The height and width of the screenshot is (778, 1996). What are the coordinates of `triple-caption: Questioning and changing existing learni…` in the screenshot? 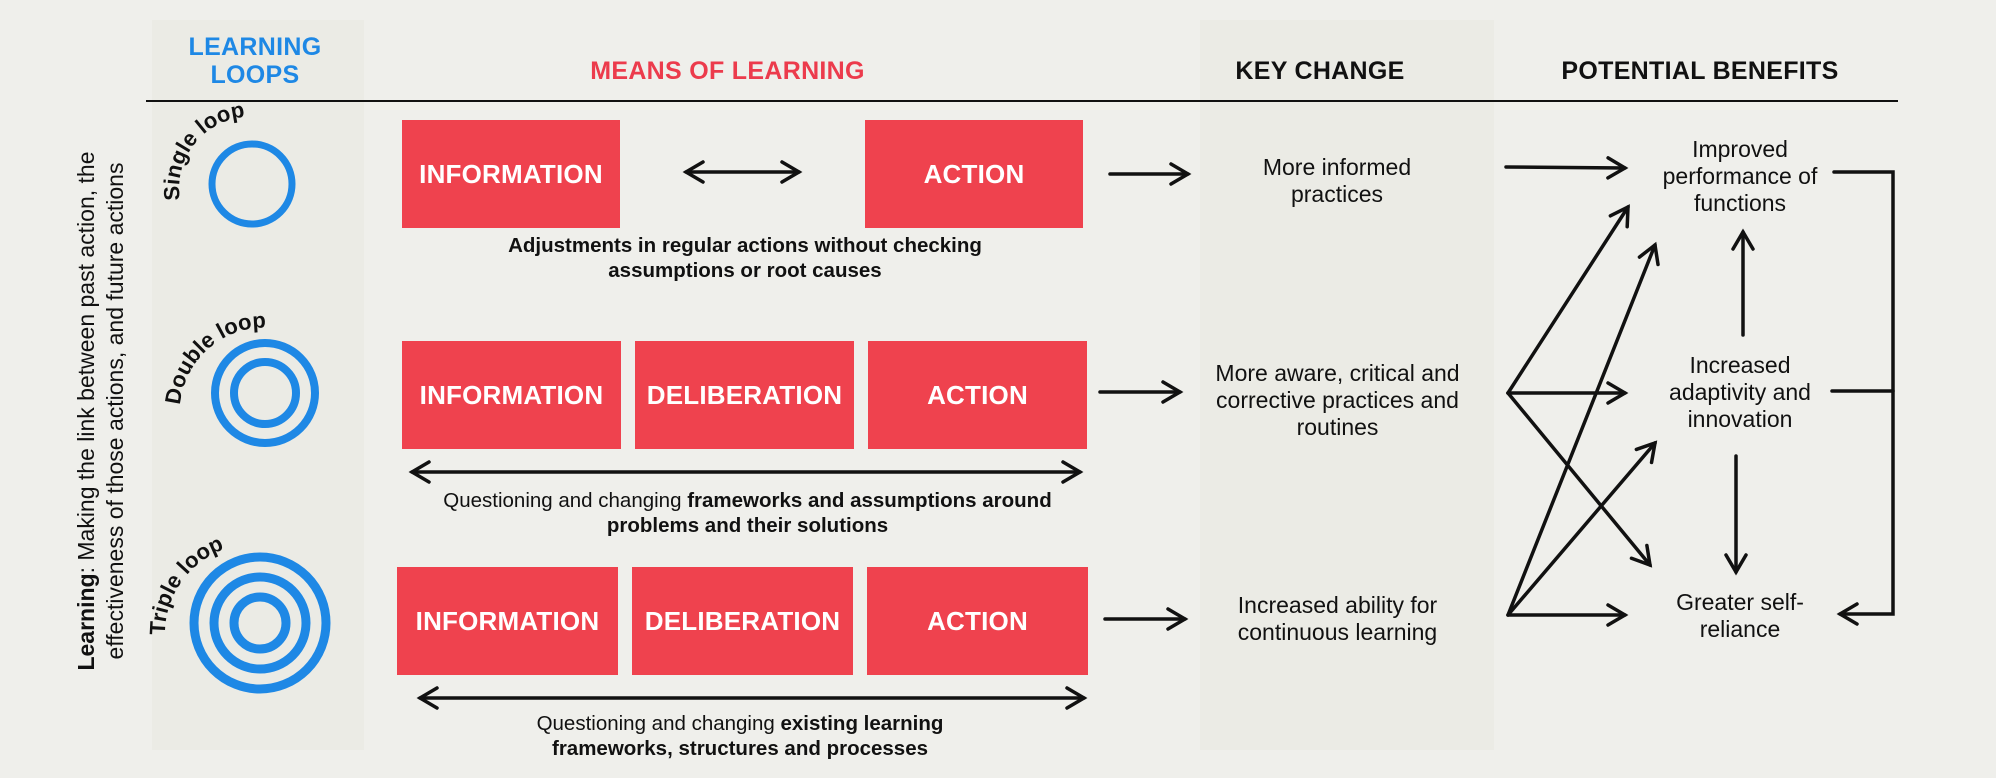 It's located at (740, 736).